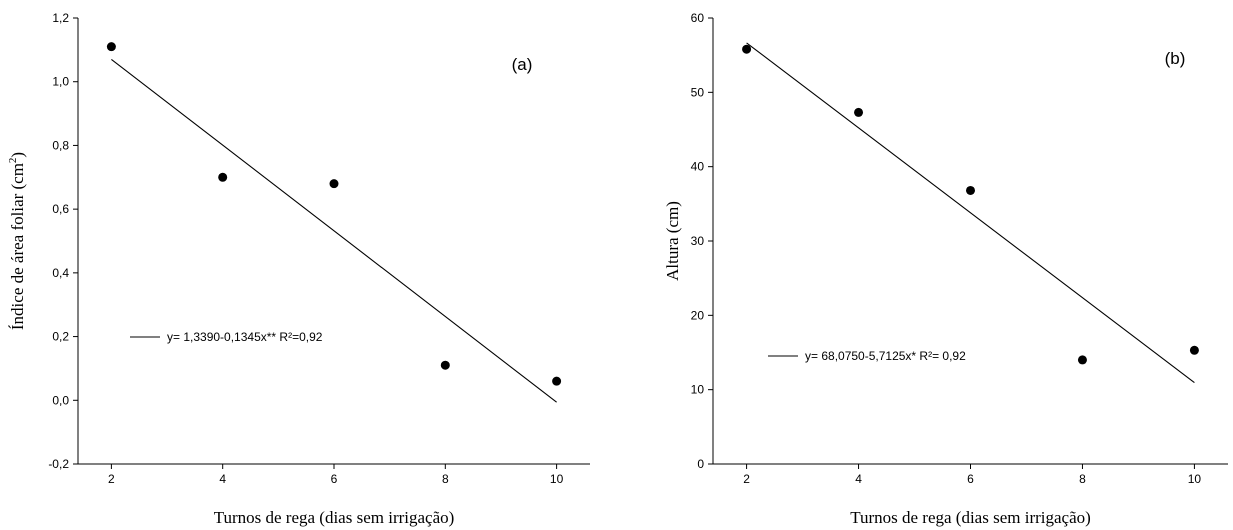  Describe the element at coordinates (698, 167) in the screenshot. I see `y-tick-label: 40` at that location.